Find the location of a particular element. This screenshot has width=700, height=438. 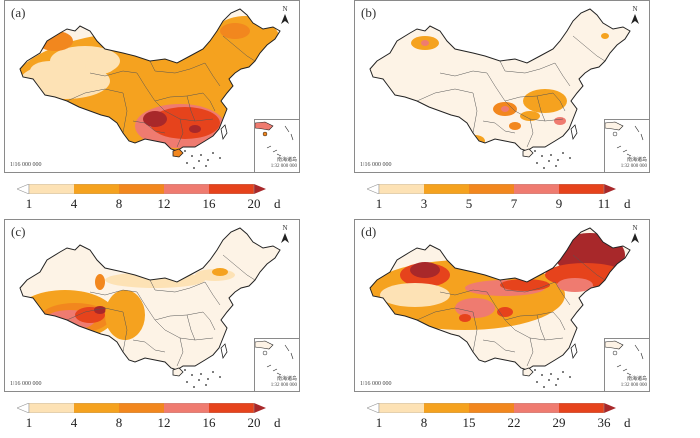

colorbar-low-arrow is located at coordinates (23, 408).